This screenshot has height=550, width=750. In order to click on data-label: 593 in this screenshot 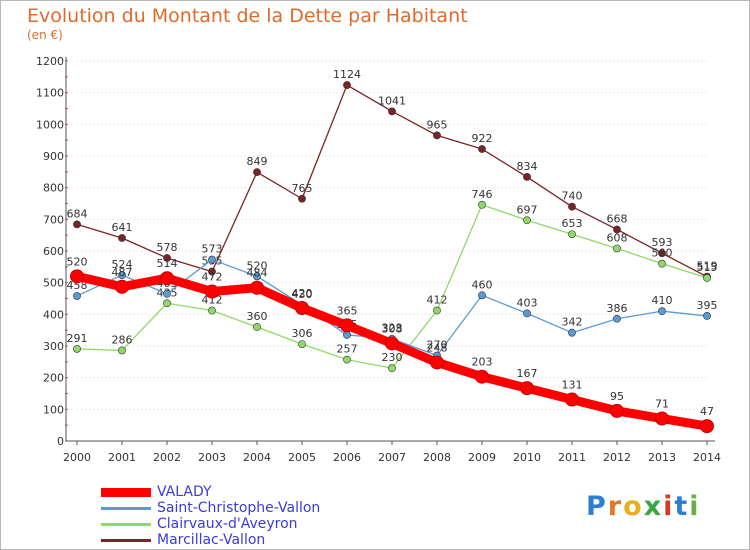, I will do `click(662, 242)`.